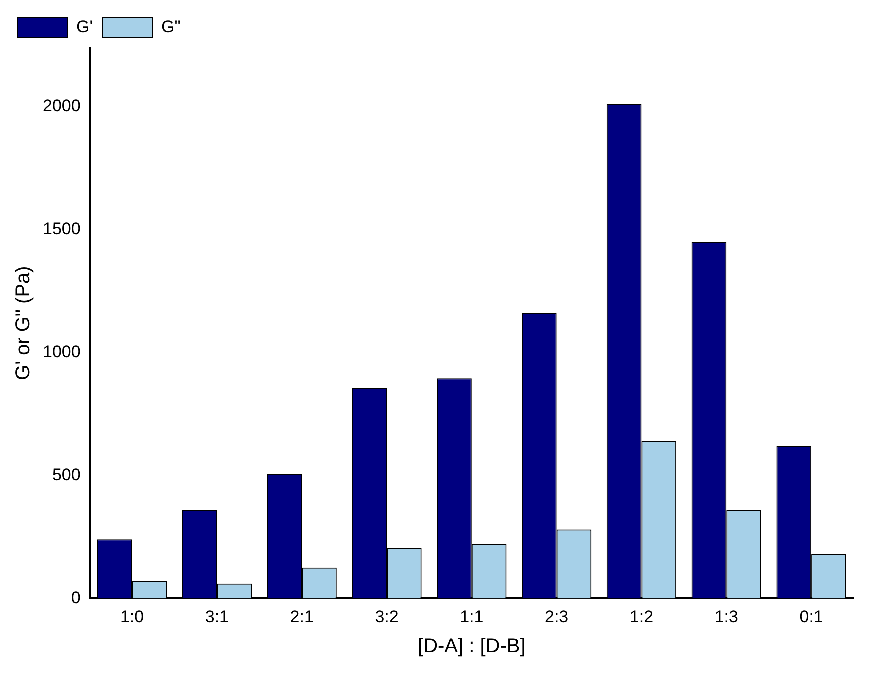 The height and width of the screenshot is (675, 872). I want to click on x-tick-label: 2:1, so click(302, 616).